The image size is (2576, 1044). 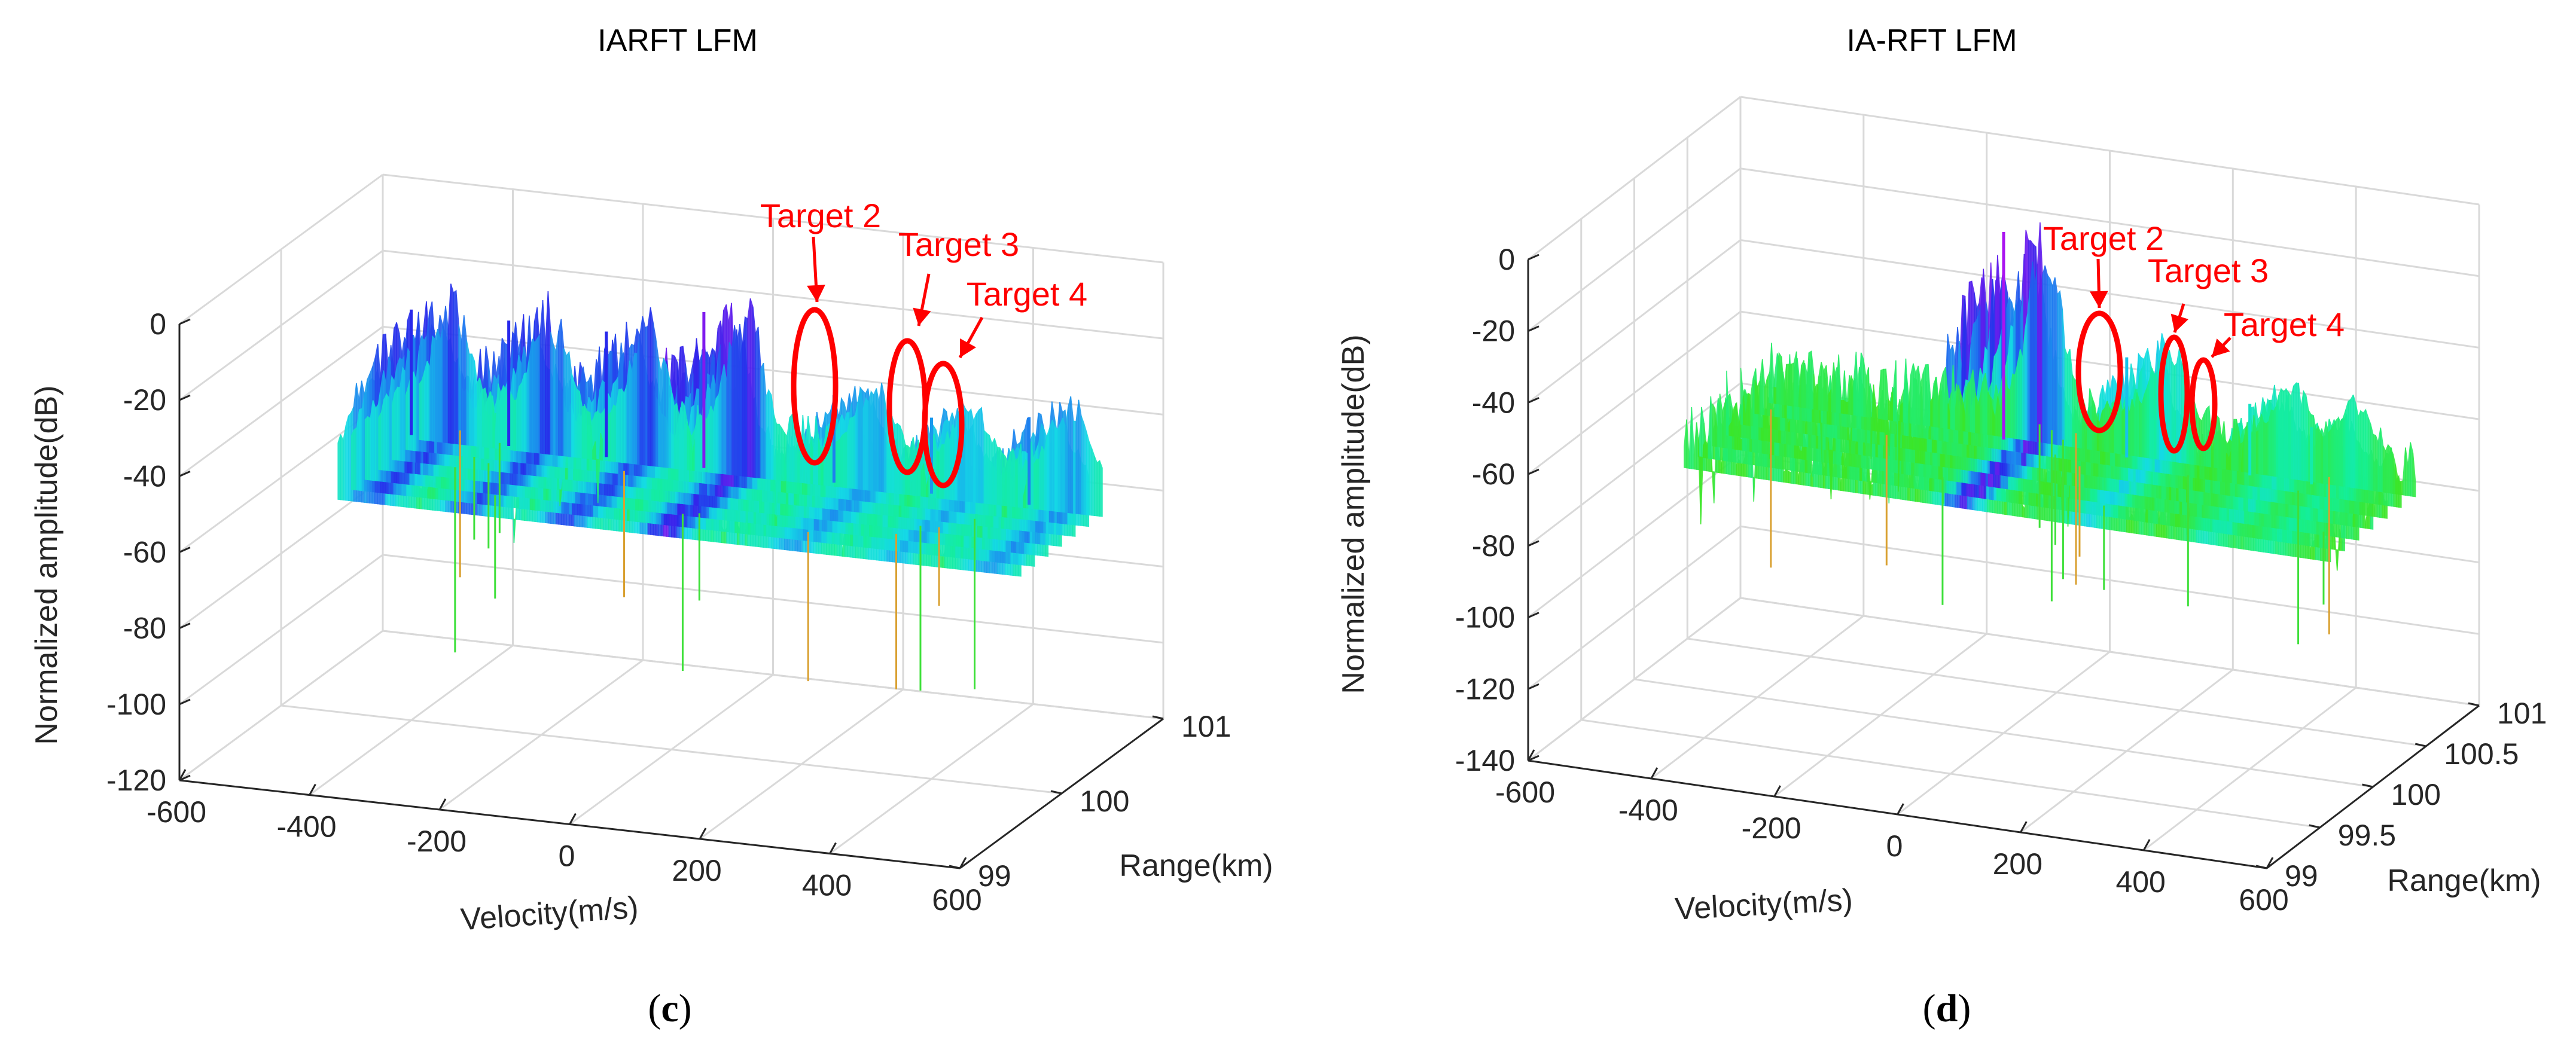 What do you see at coordinates (2482, 754) in the screenshot?
I see `d-y-tick-label: 100.5` at bounding box center [2482, 754].